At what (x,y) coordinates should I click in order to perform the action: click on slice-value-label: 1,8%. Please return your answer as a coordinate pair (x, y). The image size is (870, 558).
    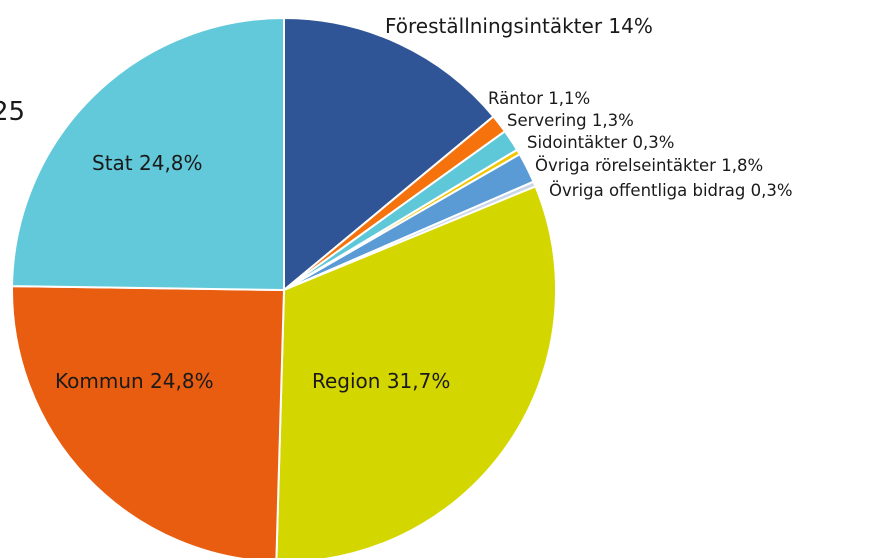
    Looking at the image, I should click on (742, 165).